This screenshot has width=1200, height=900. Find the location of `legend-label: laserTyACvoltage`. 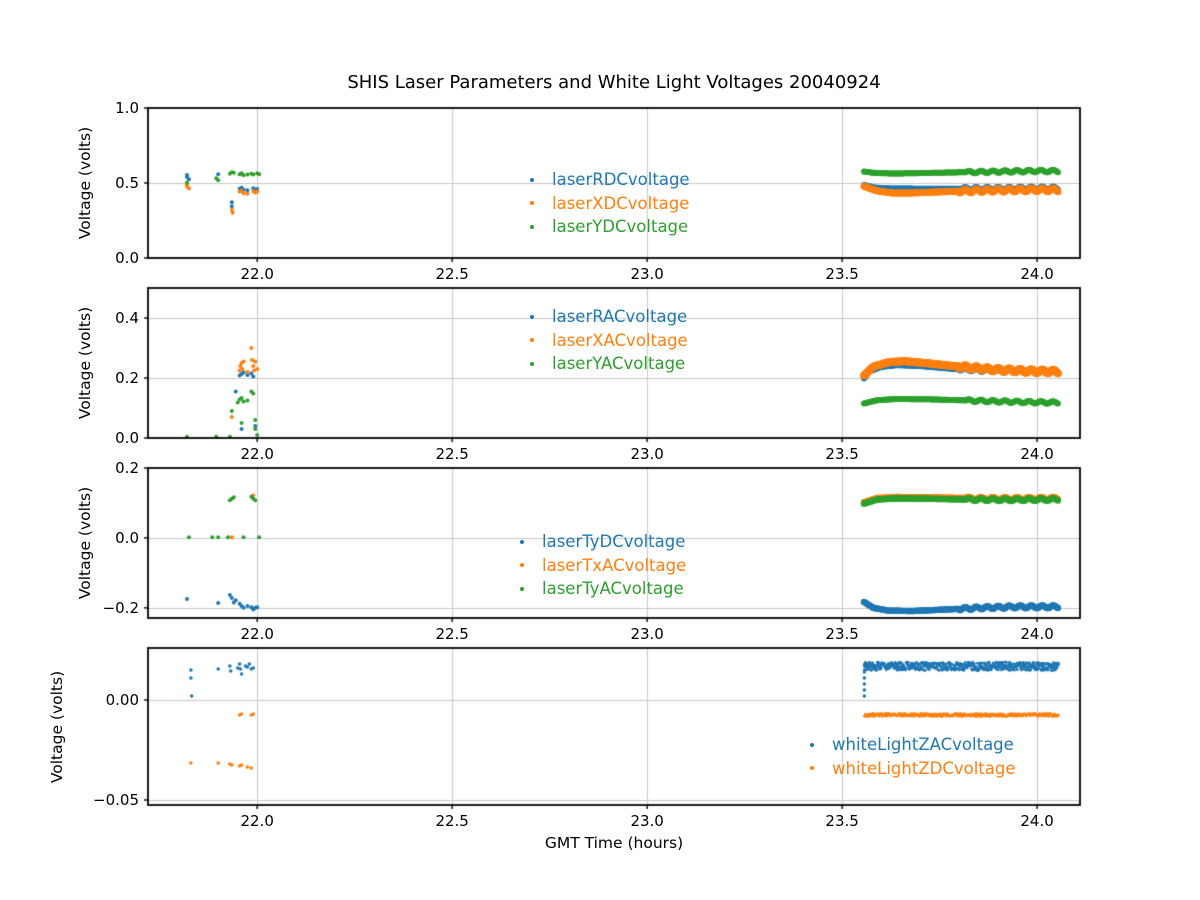

legend-label: laserTyACvoltage is located at coordinates (613, 589).